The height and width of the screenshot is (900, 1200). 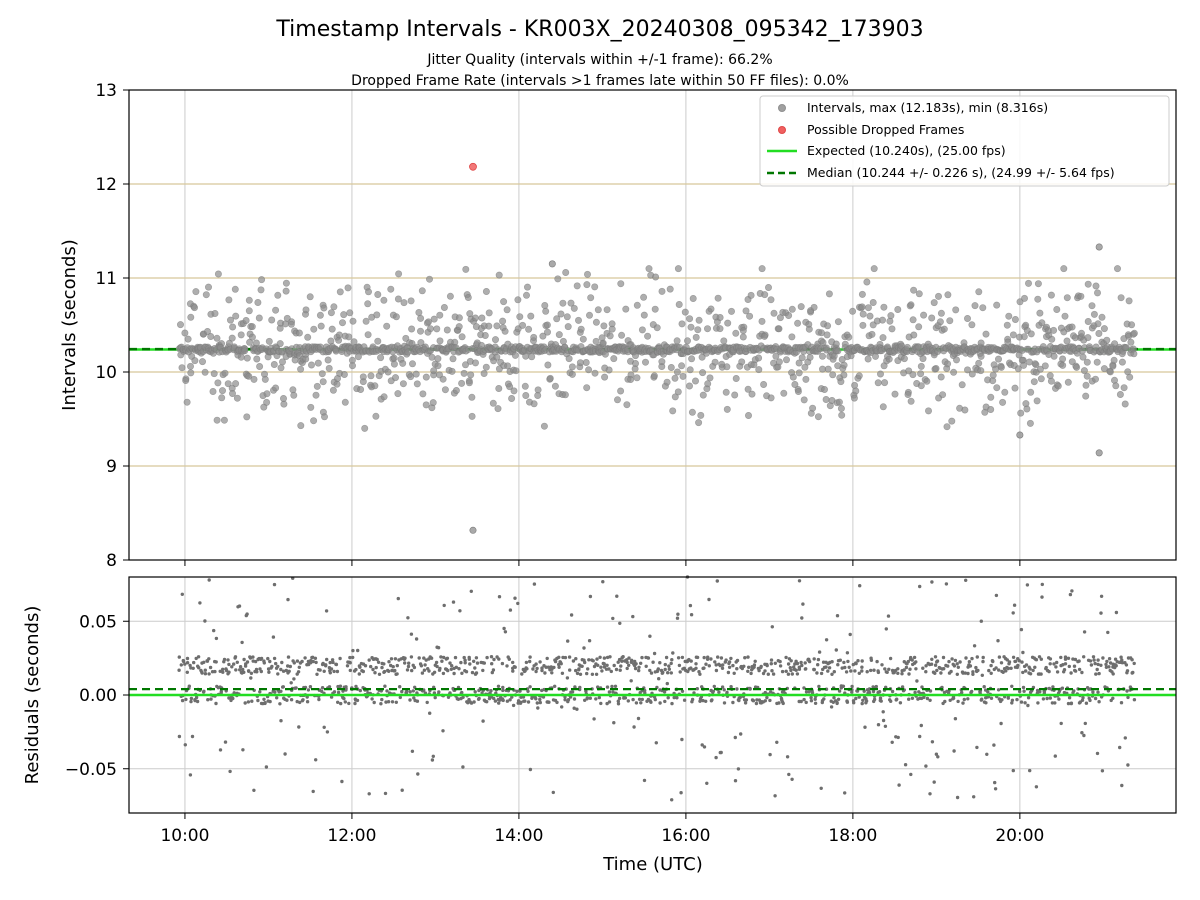 What do you see at coordinates (32, 695) in the screenshot?
I see `residuals-y-axis-label: Residuals (seconds)` at bounding box center [32, 695].